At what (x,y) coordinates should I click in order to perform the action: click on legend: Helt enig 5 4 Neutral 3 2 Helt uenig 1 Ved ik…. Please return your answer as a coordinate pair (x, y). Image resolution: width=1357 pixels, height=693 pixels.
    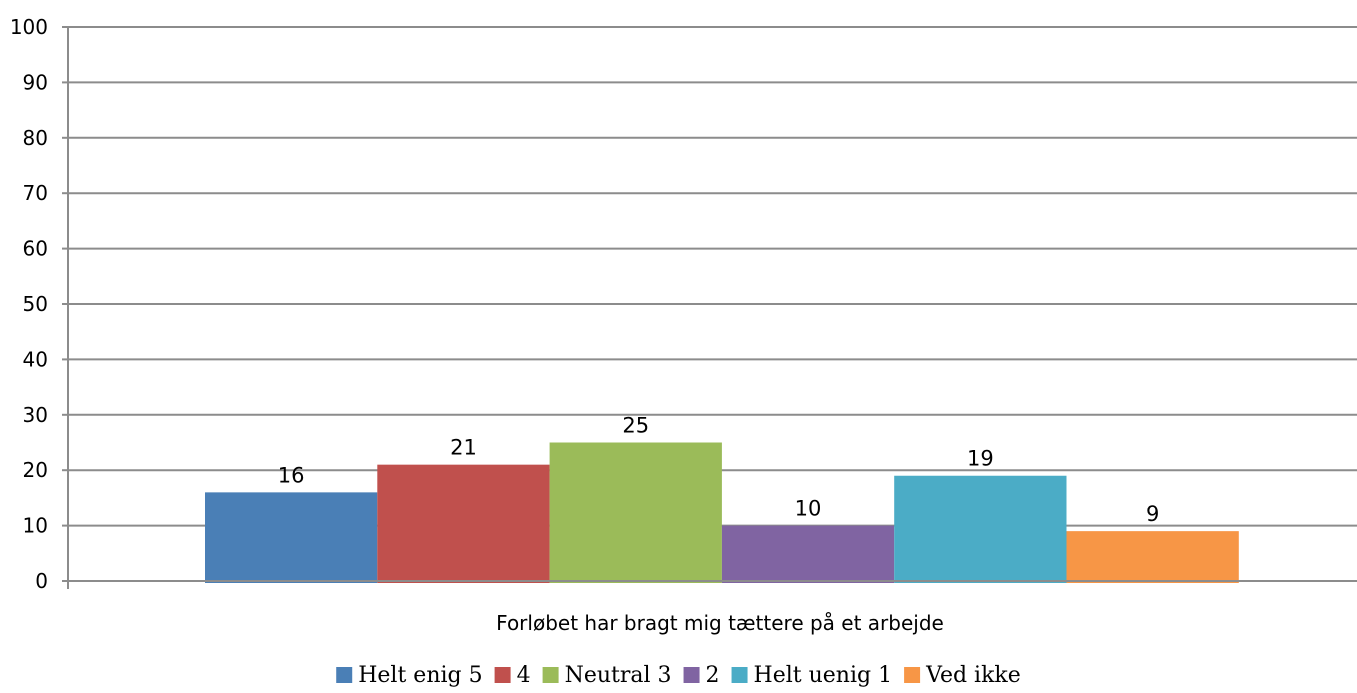
    Looking at the image, I should click on (678, 675).